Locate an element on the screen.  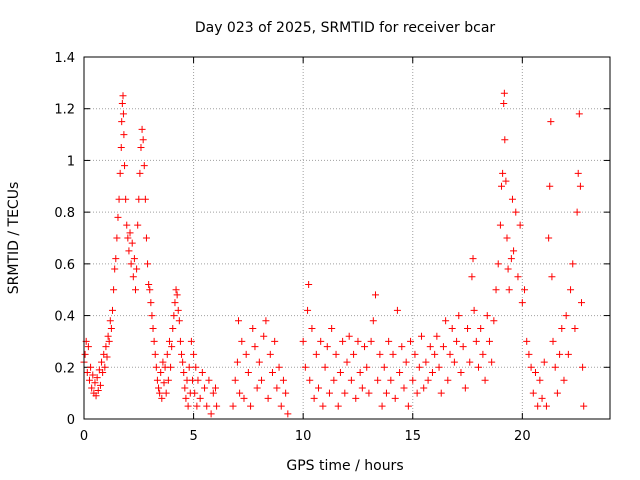
y-tick-label: 1.2 is located at coordinates (64, 110).